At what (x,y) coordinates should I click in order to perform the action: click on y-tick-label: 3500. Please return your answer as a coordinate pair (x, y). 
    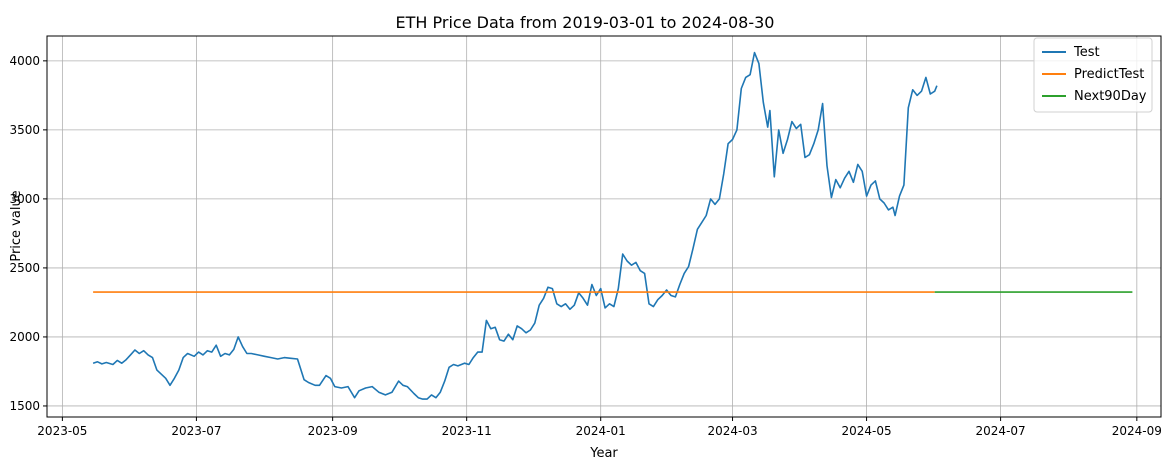
    Looking at the image, I should click on (24, 130).